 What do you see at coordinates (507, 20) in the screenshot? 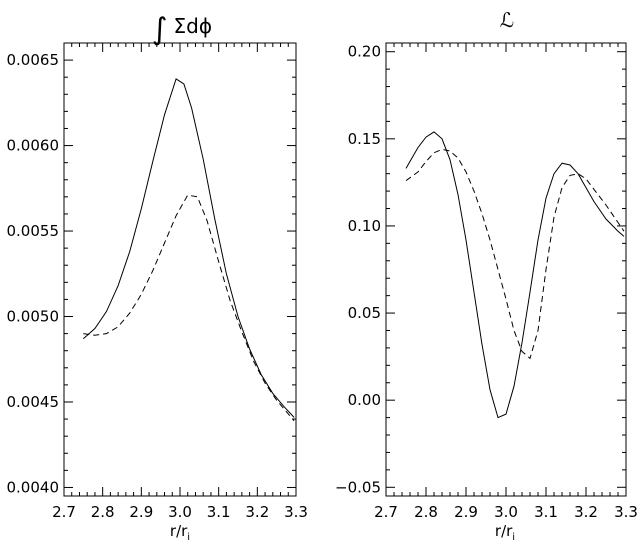
I see `chart-title: ℒ` at bounding box center [507, 20].